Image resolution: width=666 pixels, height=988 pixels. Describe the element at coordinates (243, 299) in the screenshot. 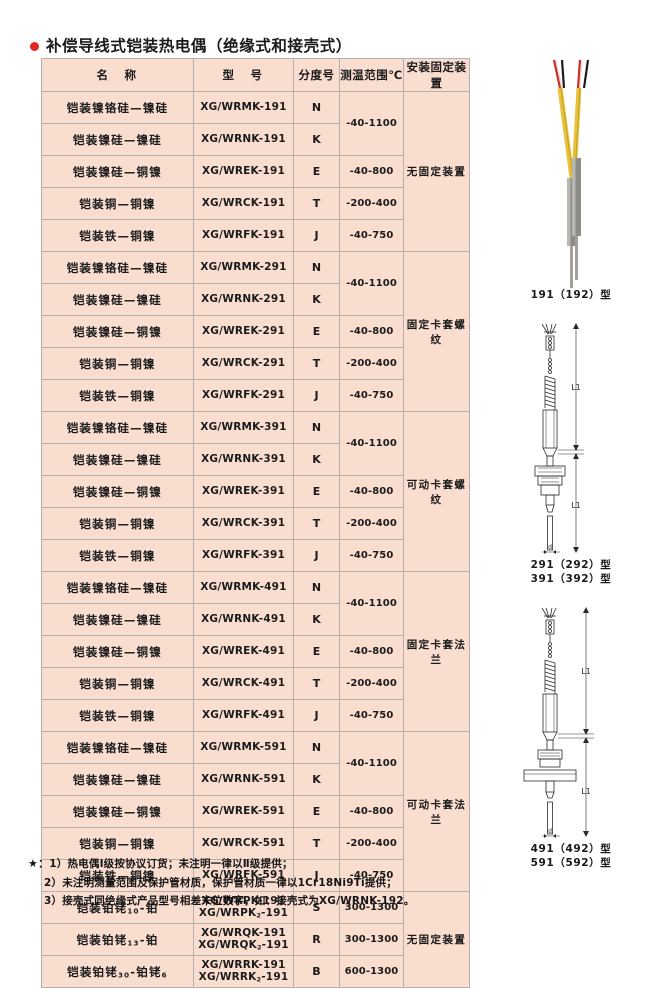

I see `cell-model: XG/WRNK-291` at that location.